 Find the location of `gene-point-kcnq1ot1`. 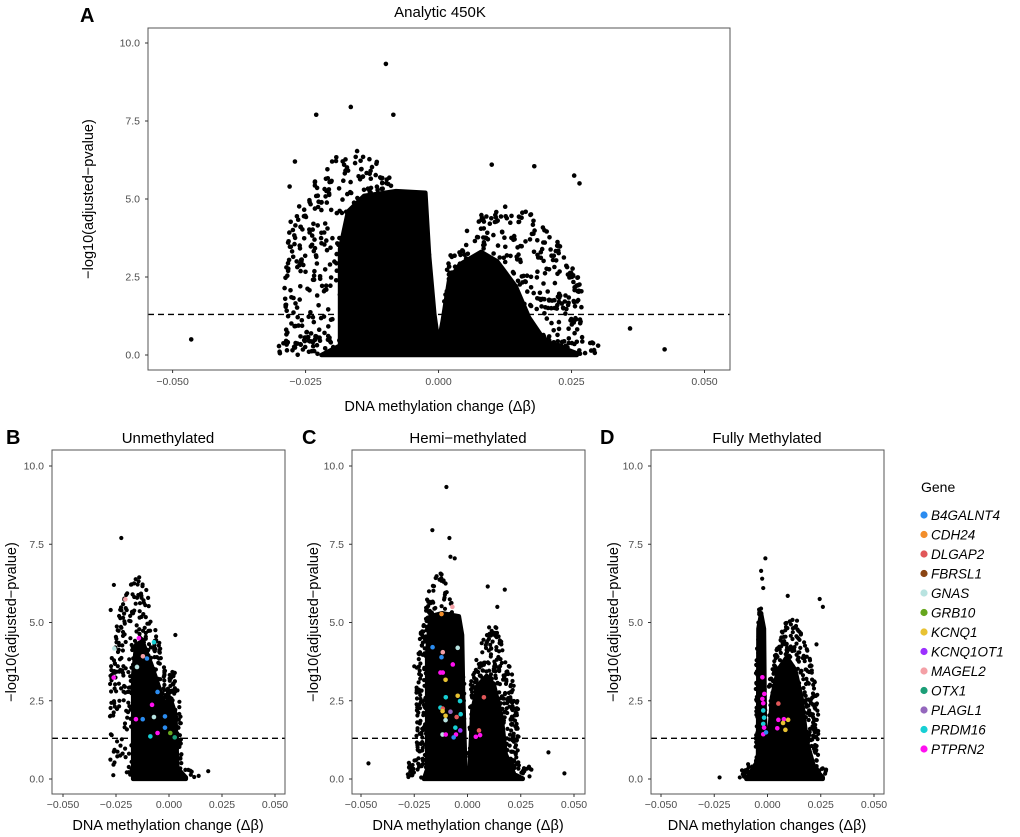

gene-point-kcnq1ot1 is located at coordinates (460, 730).